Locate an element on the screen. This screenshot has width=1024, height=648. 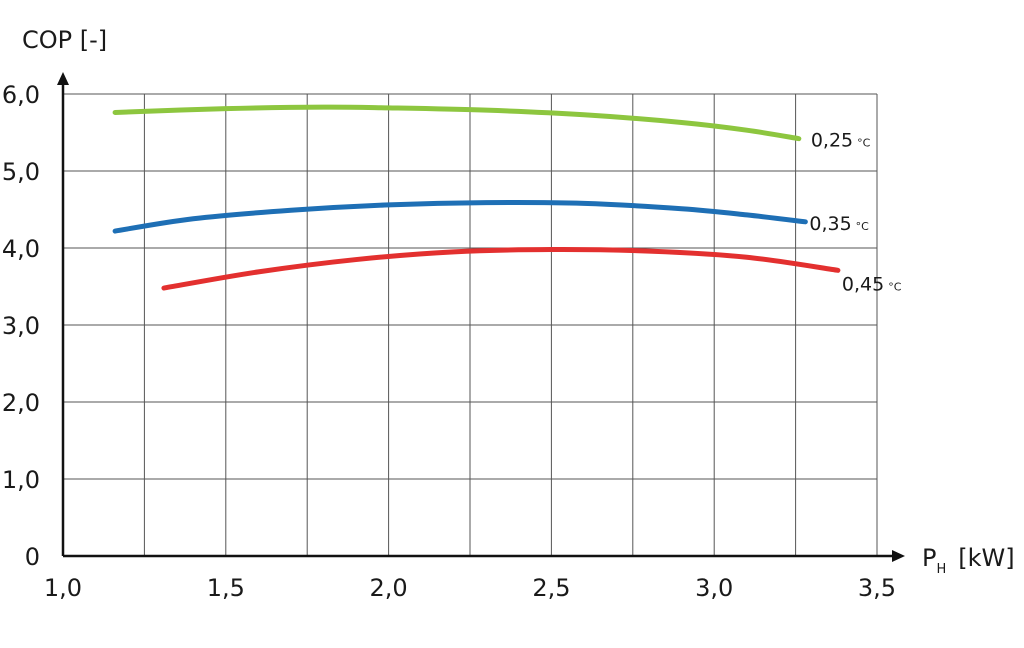
x-axis-title: PH [kW] is located at coordinates (968, 560).